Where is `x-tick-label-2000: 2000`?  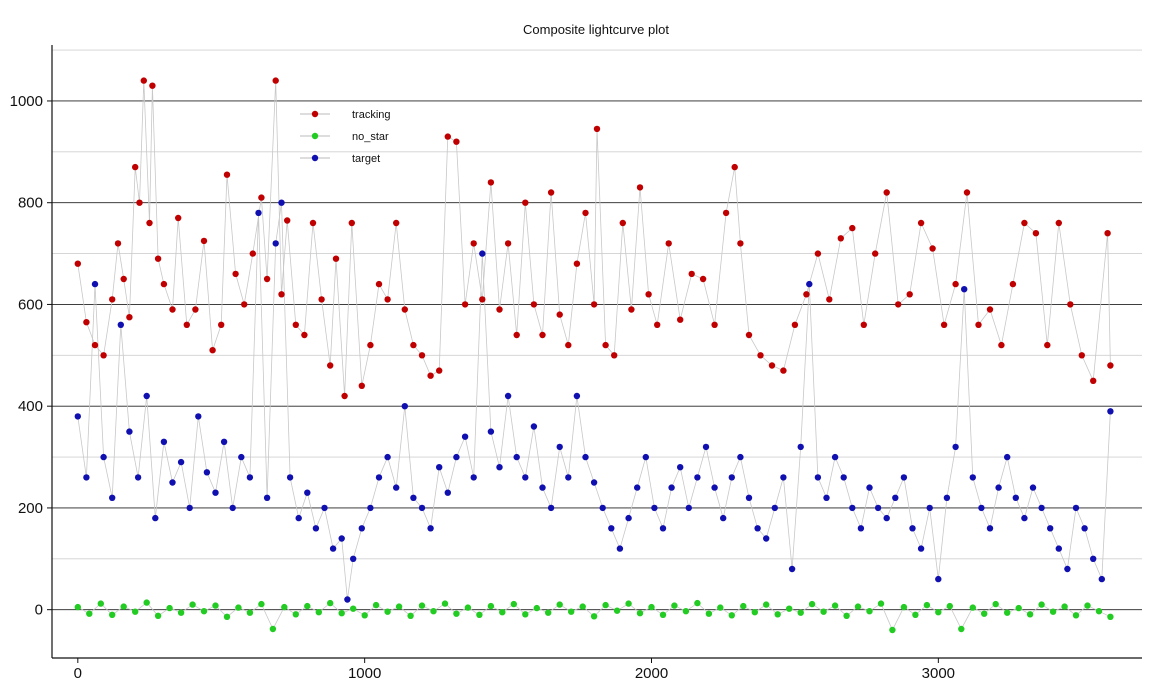
x-tick-label-2000: 2000 is located at coordinates (651, 673).